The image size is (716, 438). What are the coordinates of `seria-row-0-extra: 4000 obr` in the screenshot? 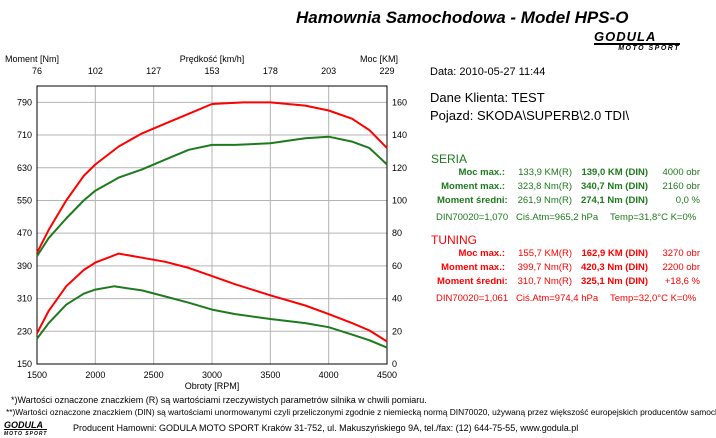 It's located at (681, 172).